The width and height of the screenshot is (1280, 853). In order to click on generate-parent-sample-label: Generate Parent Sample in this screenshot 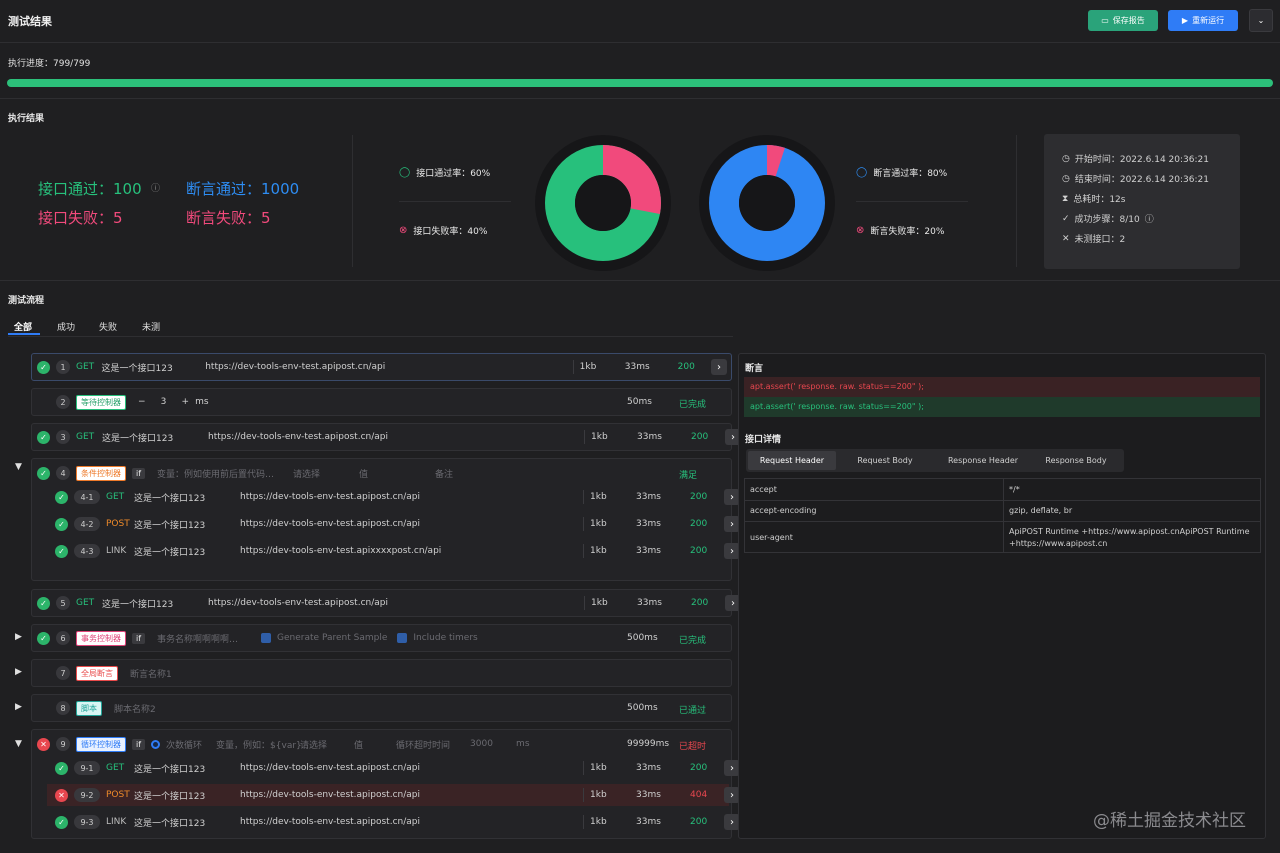, I will do `click(332, 638)`.